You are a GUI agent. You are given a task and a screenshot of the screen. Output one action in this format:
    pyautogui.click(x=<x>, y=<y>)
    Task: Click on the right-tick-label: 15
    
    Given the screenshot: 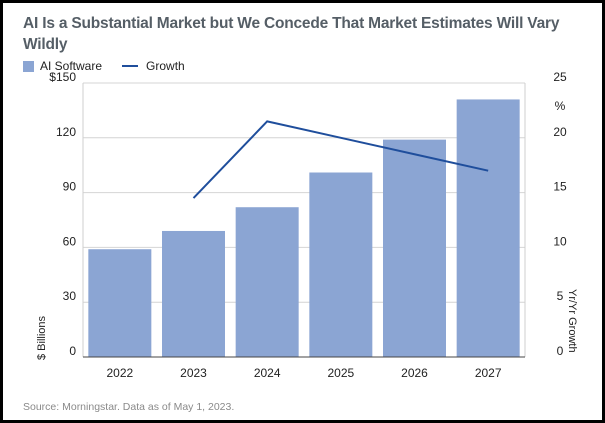 What is the action you would take?
    pyautogui.click(x=560, y=187)
    